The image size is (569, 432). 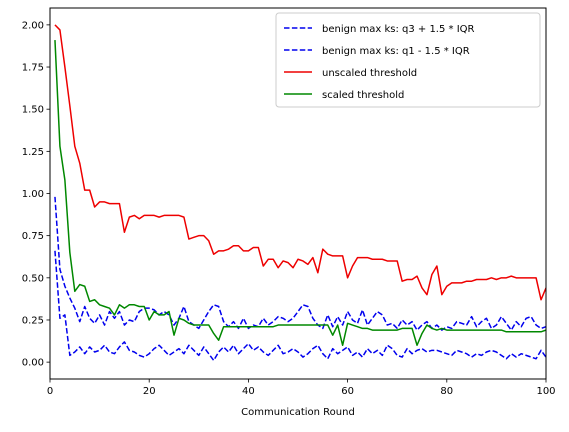 I want to click on y-axis: 0.00 0.25 0.50 0.75 1.00 1.25 1.50 1.75 2.00, so click(x=36, y=194).